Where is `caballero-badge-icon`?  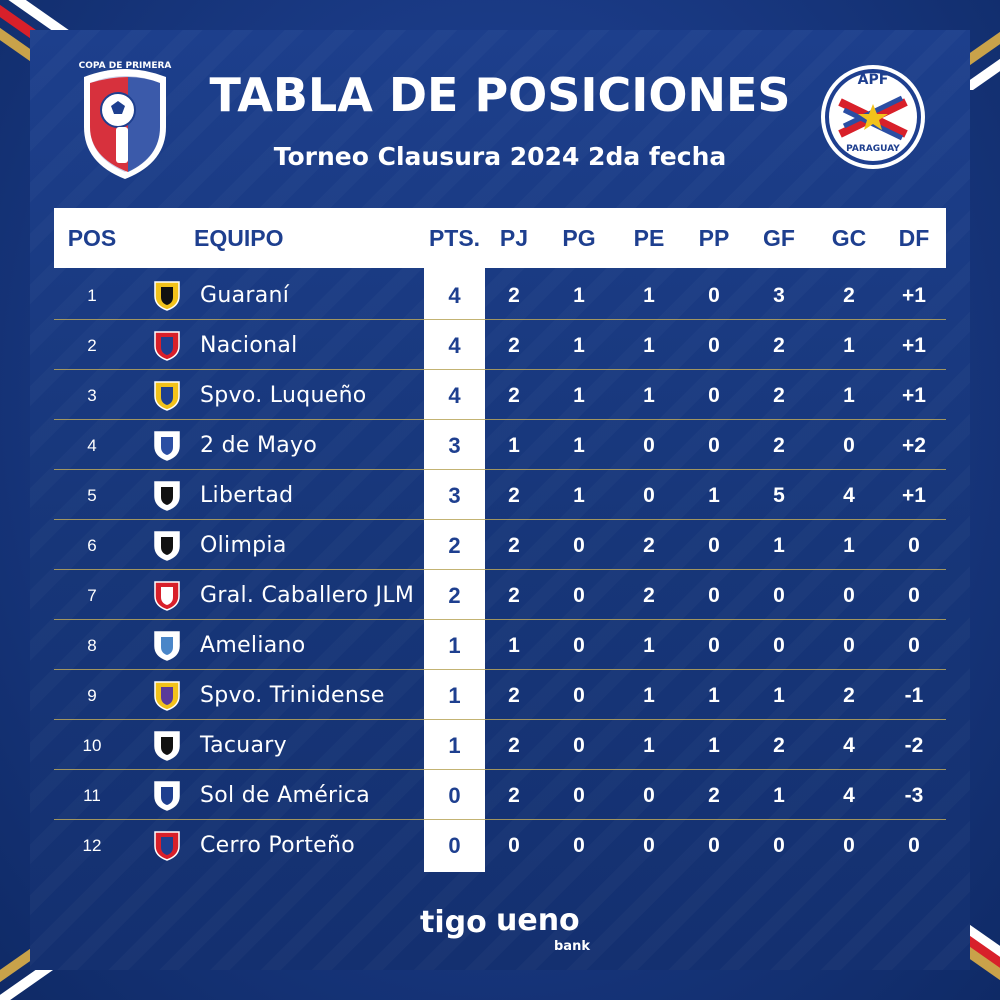 caballero-badge-icon is located at coordinates (167, 595).